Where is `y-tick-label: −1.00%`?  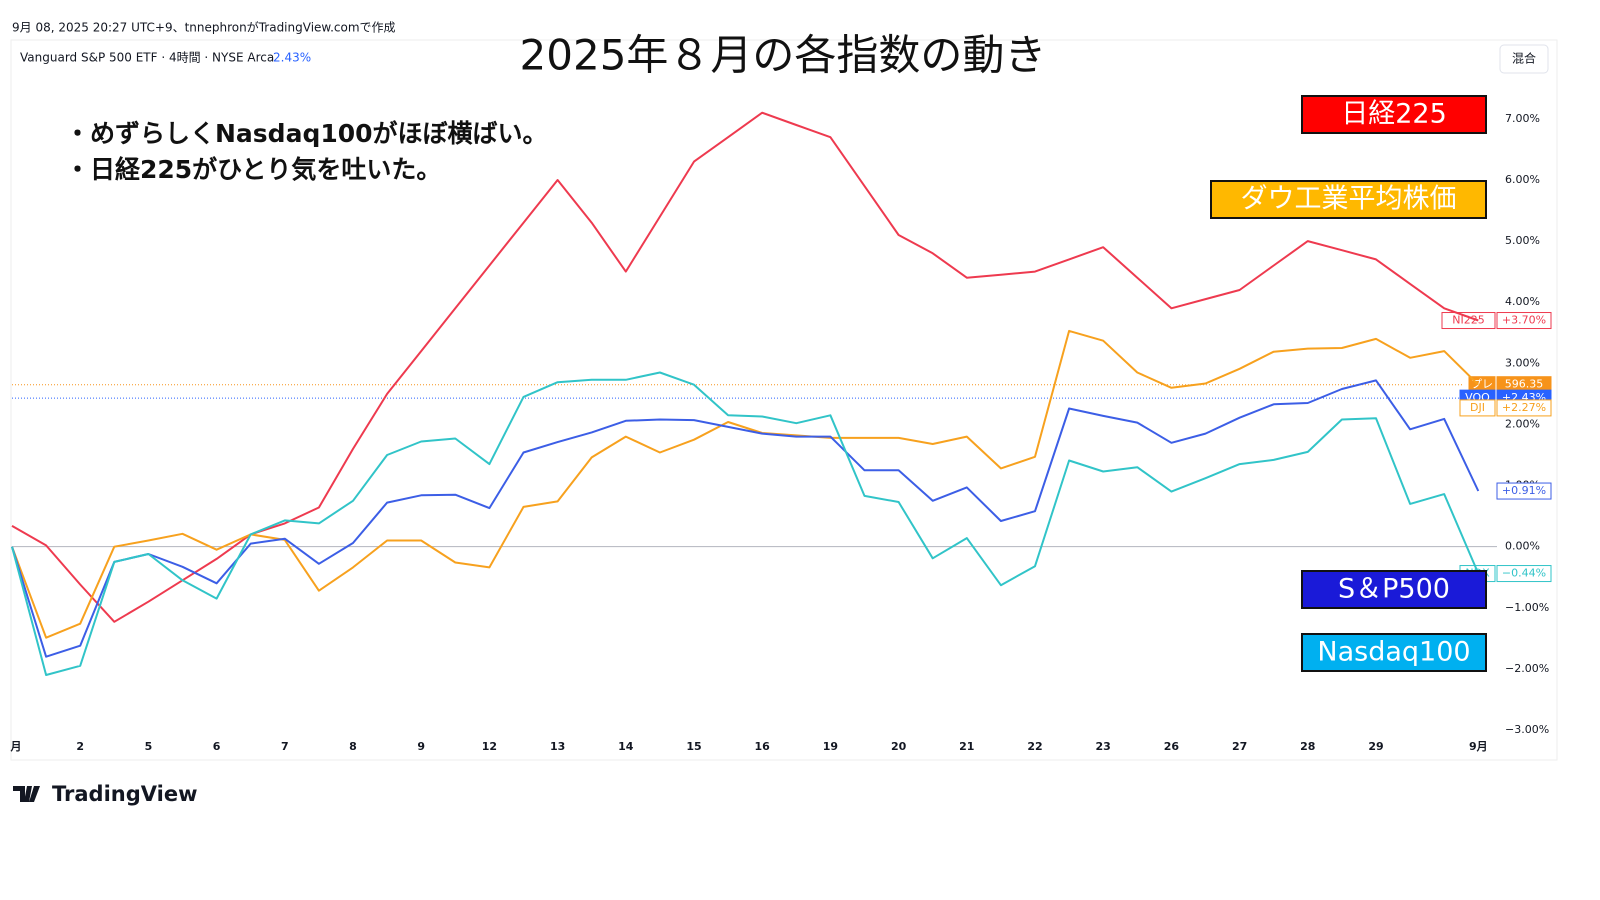
y-tick-label: −1.00% is located at coordinates (1527, 607).